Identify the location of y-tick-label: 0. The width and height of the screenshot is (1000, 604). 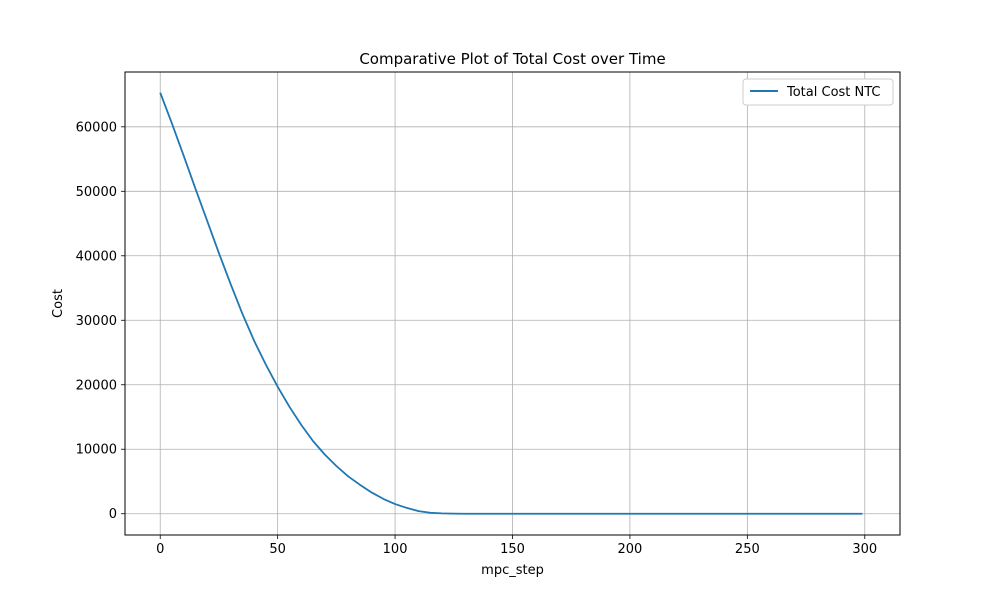
(113, 514).